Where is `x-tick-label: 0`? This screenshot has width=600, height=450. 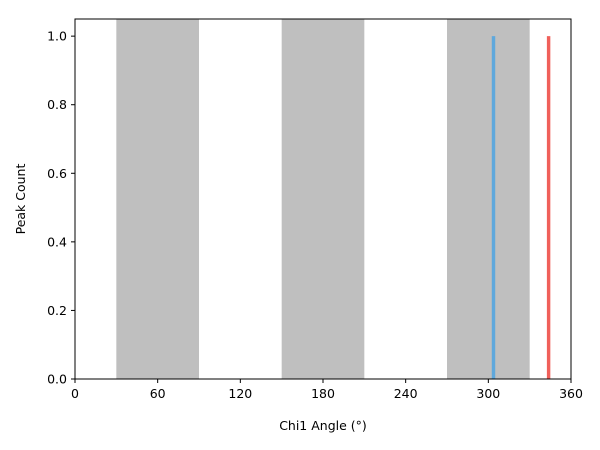
x-tick-label: 0 is located at coordinates (75, 393).